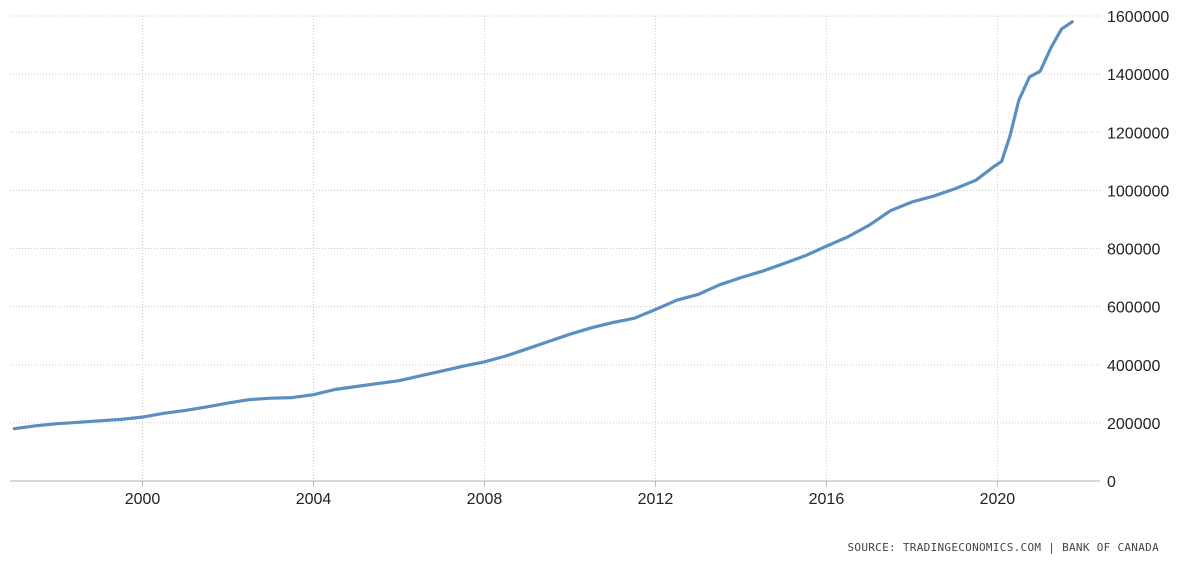 Image resolution: width=1193 pixels, height=573 pixels. I want to click on y-tick-label: 1200000, so click(1138, 133).